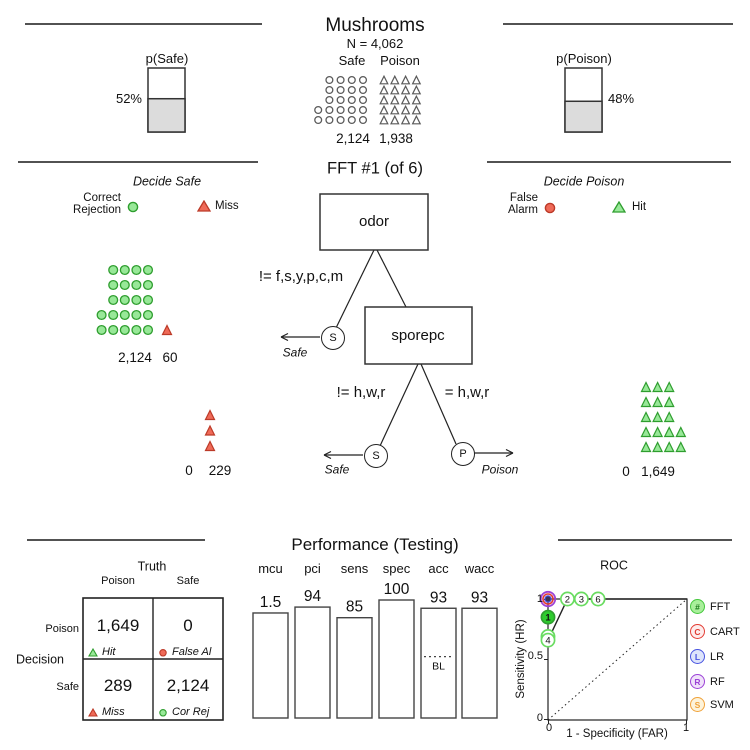 This screenshot has width=750, height=750. Describe the element at coordinates (722, 704) in the screenshot. I see `roc-legend-label: SVM` at that location.